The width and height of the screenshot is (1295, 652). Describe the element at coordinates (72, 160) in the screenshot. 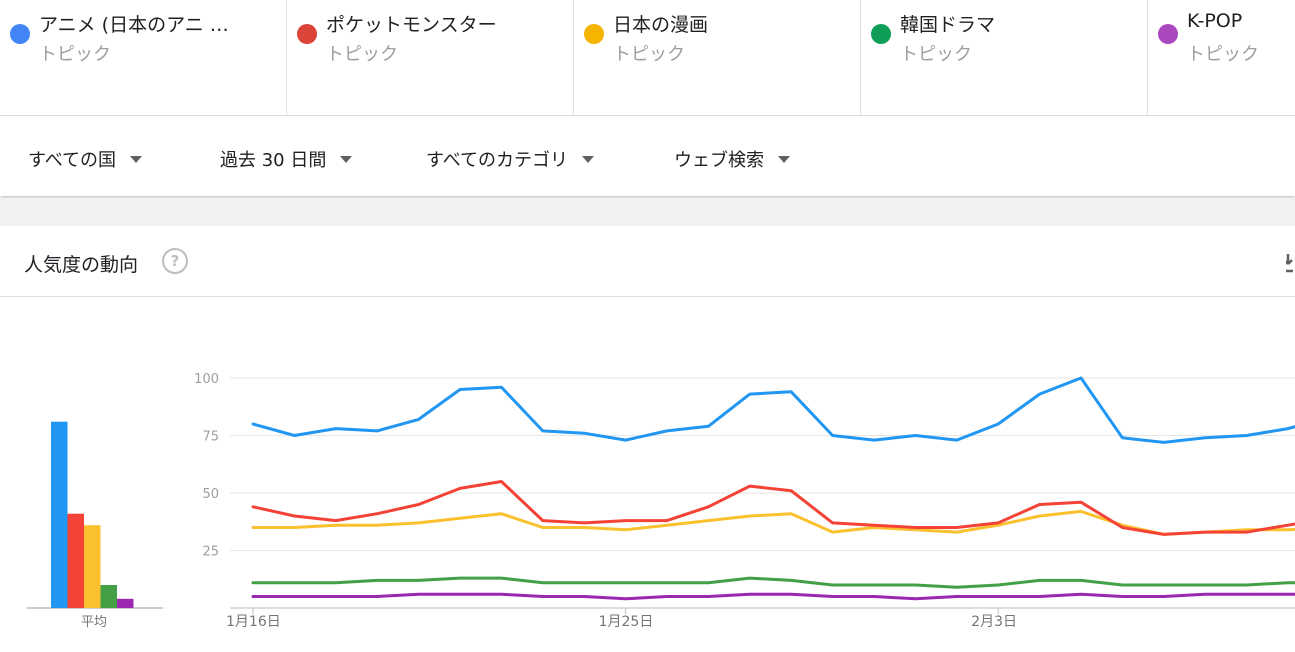

I see `region-filter-label: すべての国` at that location.